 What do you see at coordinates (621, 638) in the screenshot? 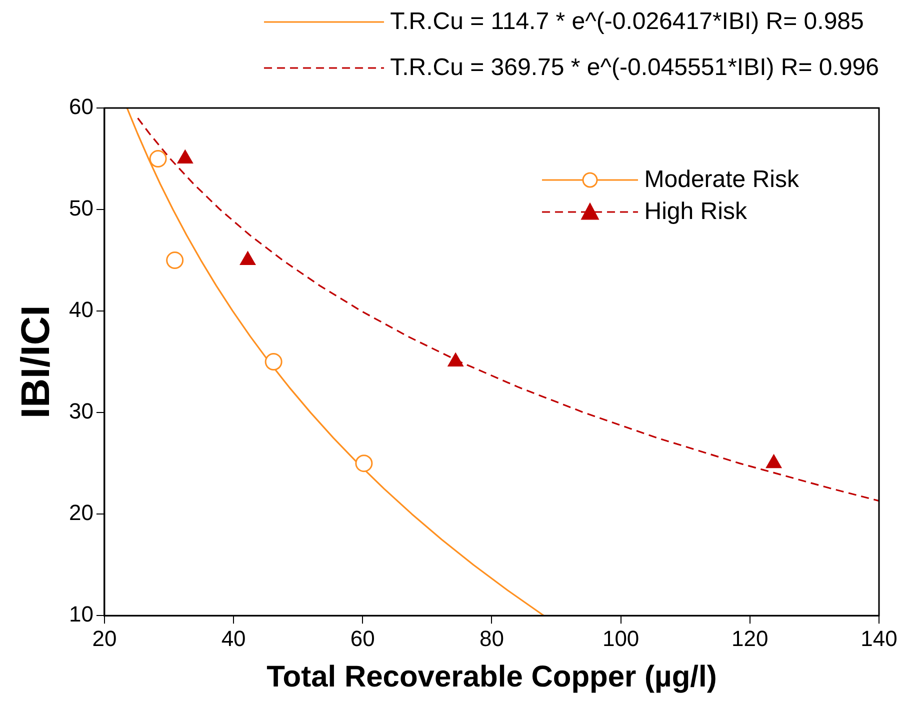
I see `x-tick-label: 100` at bounding box center [621, 638].